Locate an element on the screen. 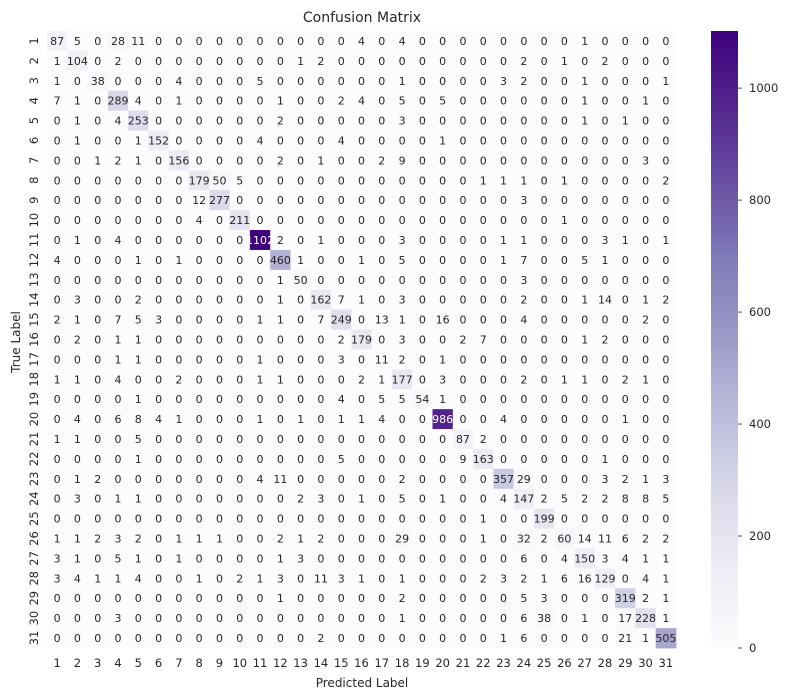  cell-value: 228 is located at coordinates (645, 618).